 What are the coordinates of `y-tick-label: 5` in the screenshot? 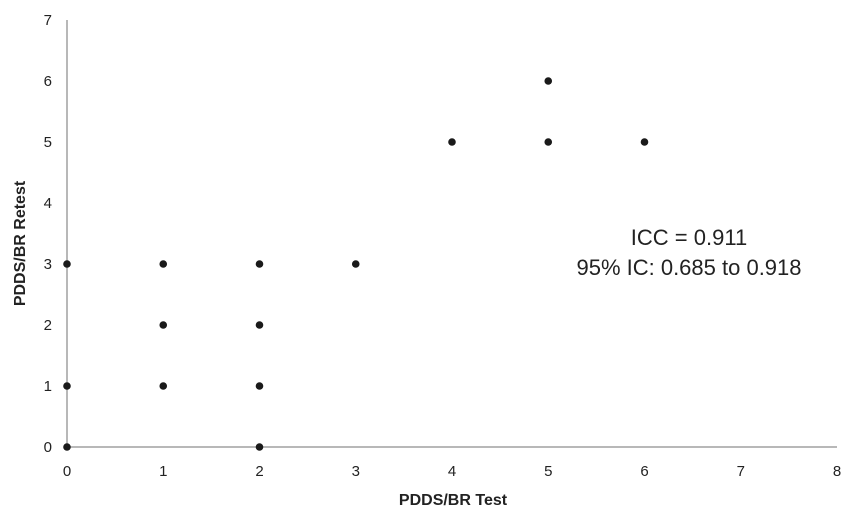 It's located at (48, 142).